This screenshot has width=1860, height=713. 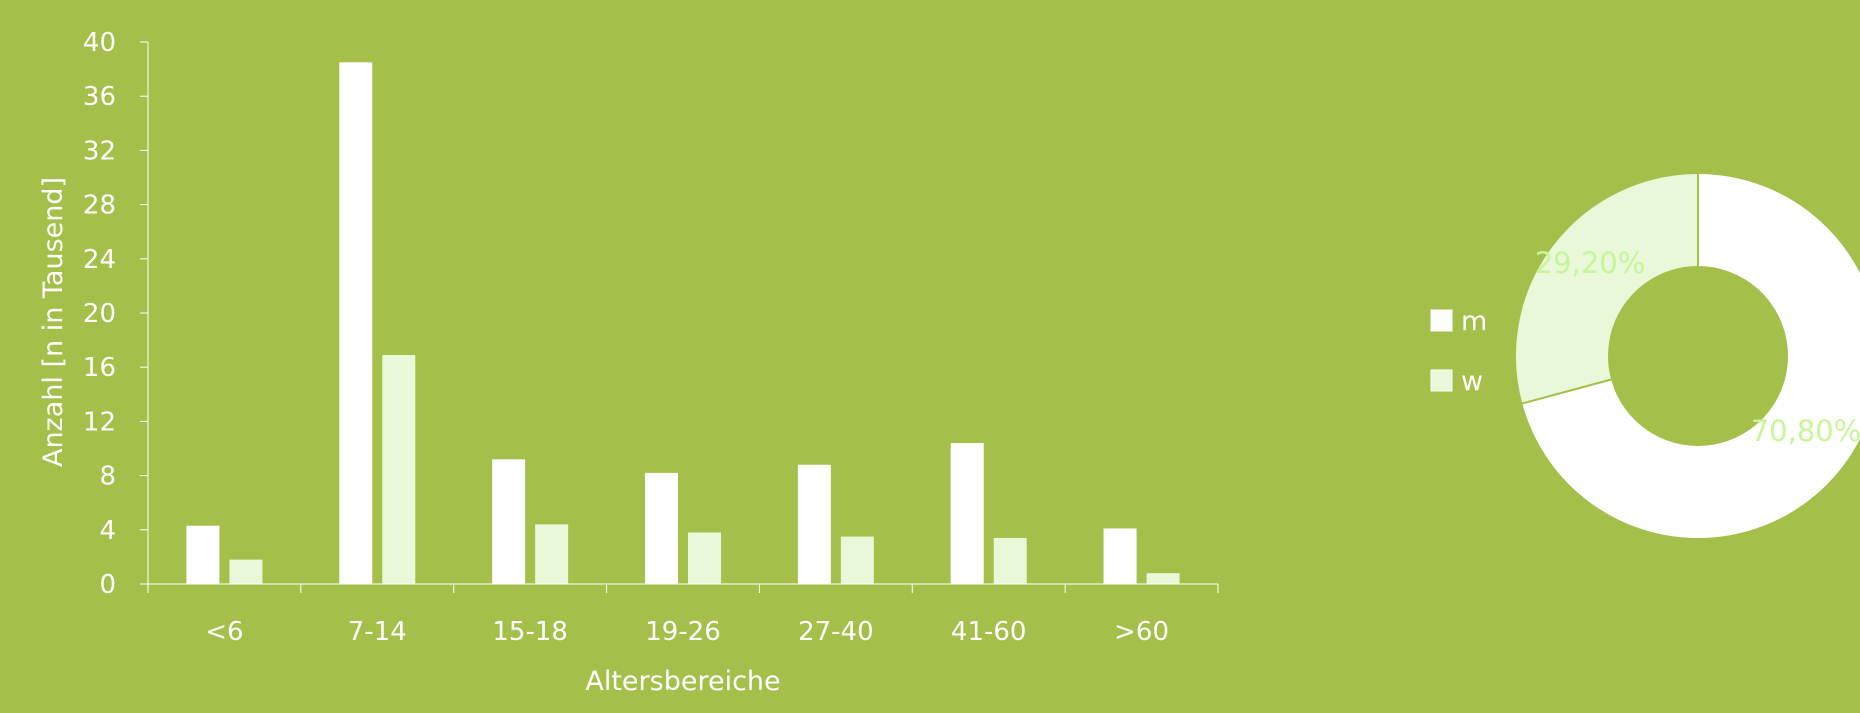 What do you see at coordinates (107, 477) in the screenshot?
I see `y-tick-label: 8` at bounding box center [107, 477].